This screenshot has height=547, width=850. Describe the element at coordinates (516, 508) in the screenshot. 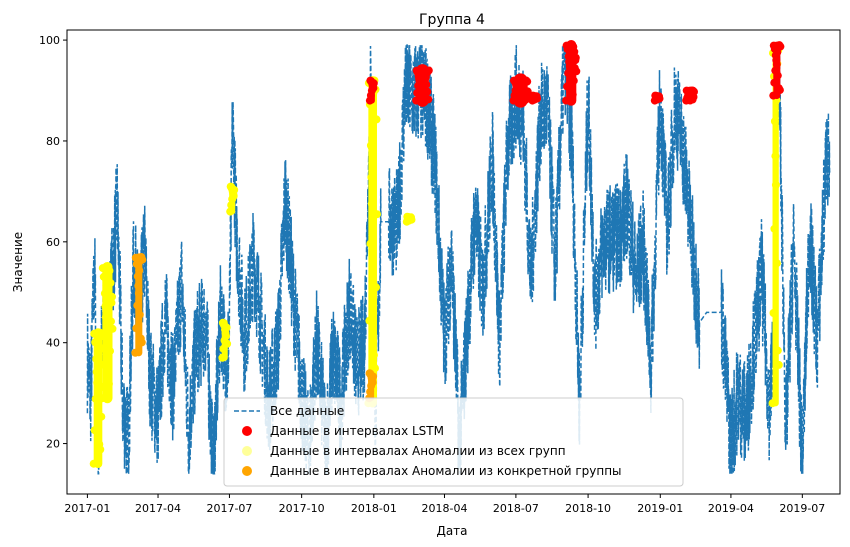

I see `x-tick-label: 2018-07` at that location.